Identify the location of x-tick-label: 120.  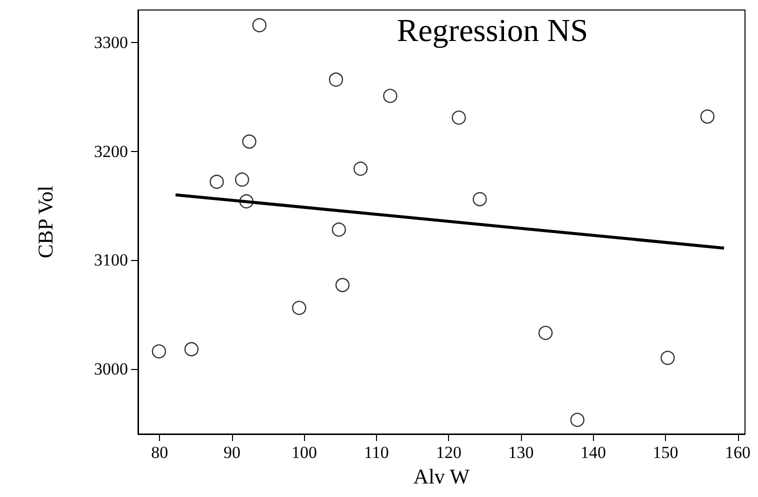
(449, 452).